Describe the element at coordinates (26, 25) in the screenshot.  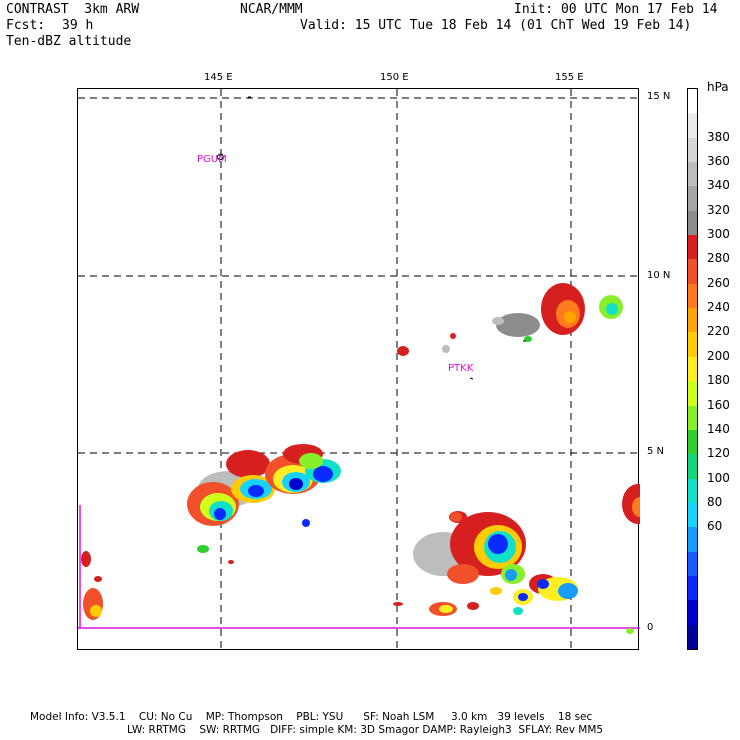
I see `fcst-label: Fcst:` at that location.